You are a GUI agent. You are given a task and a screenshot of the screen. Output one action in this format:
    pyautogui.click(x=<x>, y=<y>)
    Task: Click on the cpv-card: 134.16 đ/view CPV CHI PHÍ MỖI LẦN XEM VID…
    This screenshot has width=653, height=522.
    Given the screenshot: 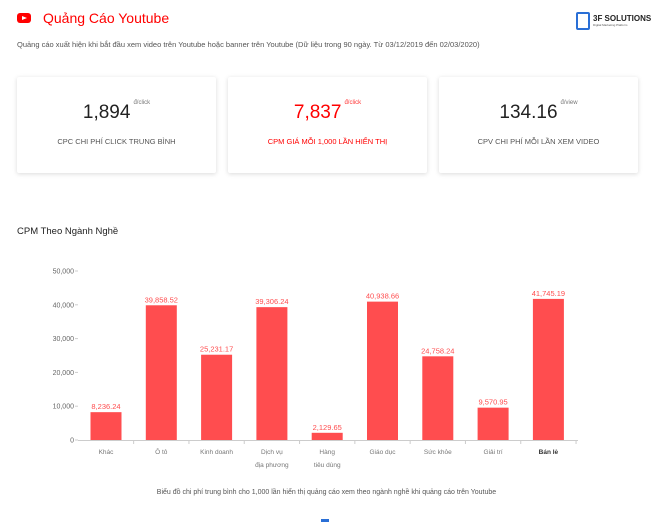 What is the action you would take?
    pyautogui.click(x=538, y=125)
    